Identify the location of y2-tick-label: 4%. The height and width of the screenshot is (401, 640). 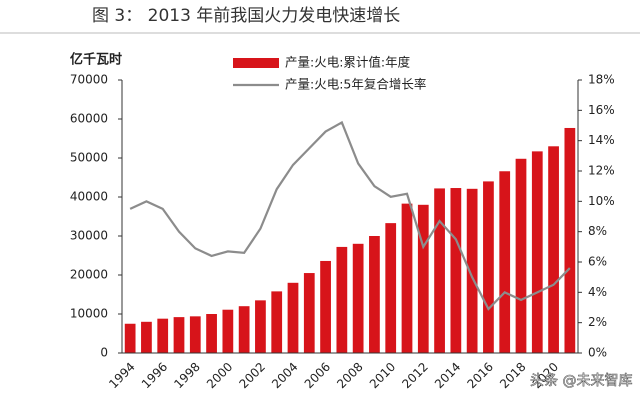
(597, 292).